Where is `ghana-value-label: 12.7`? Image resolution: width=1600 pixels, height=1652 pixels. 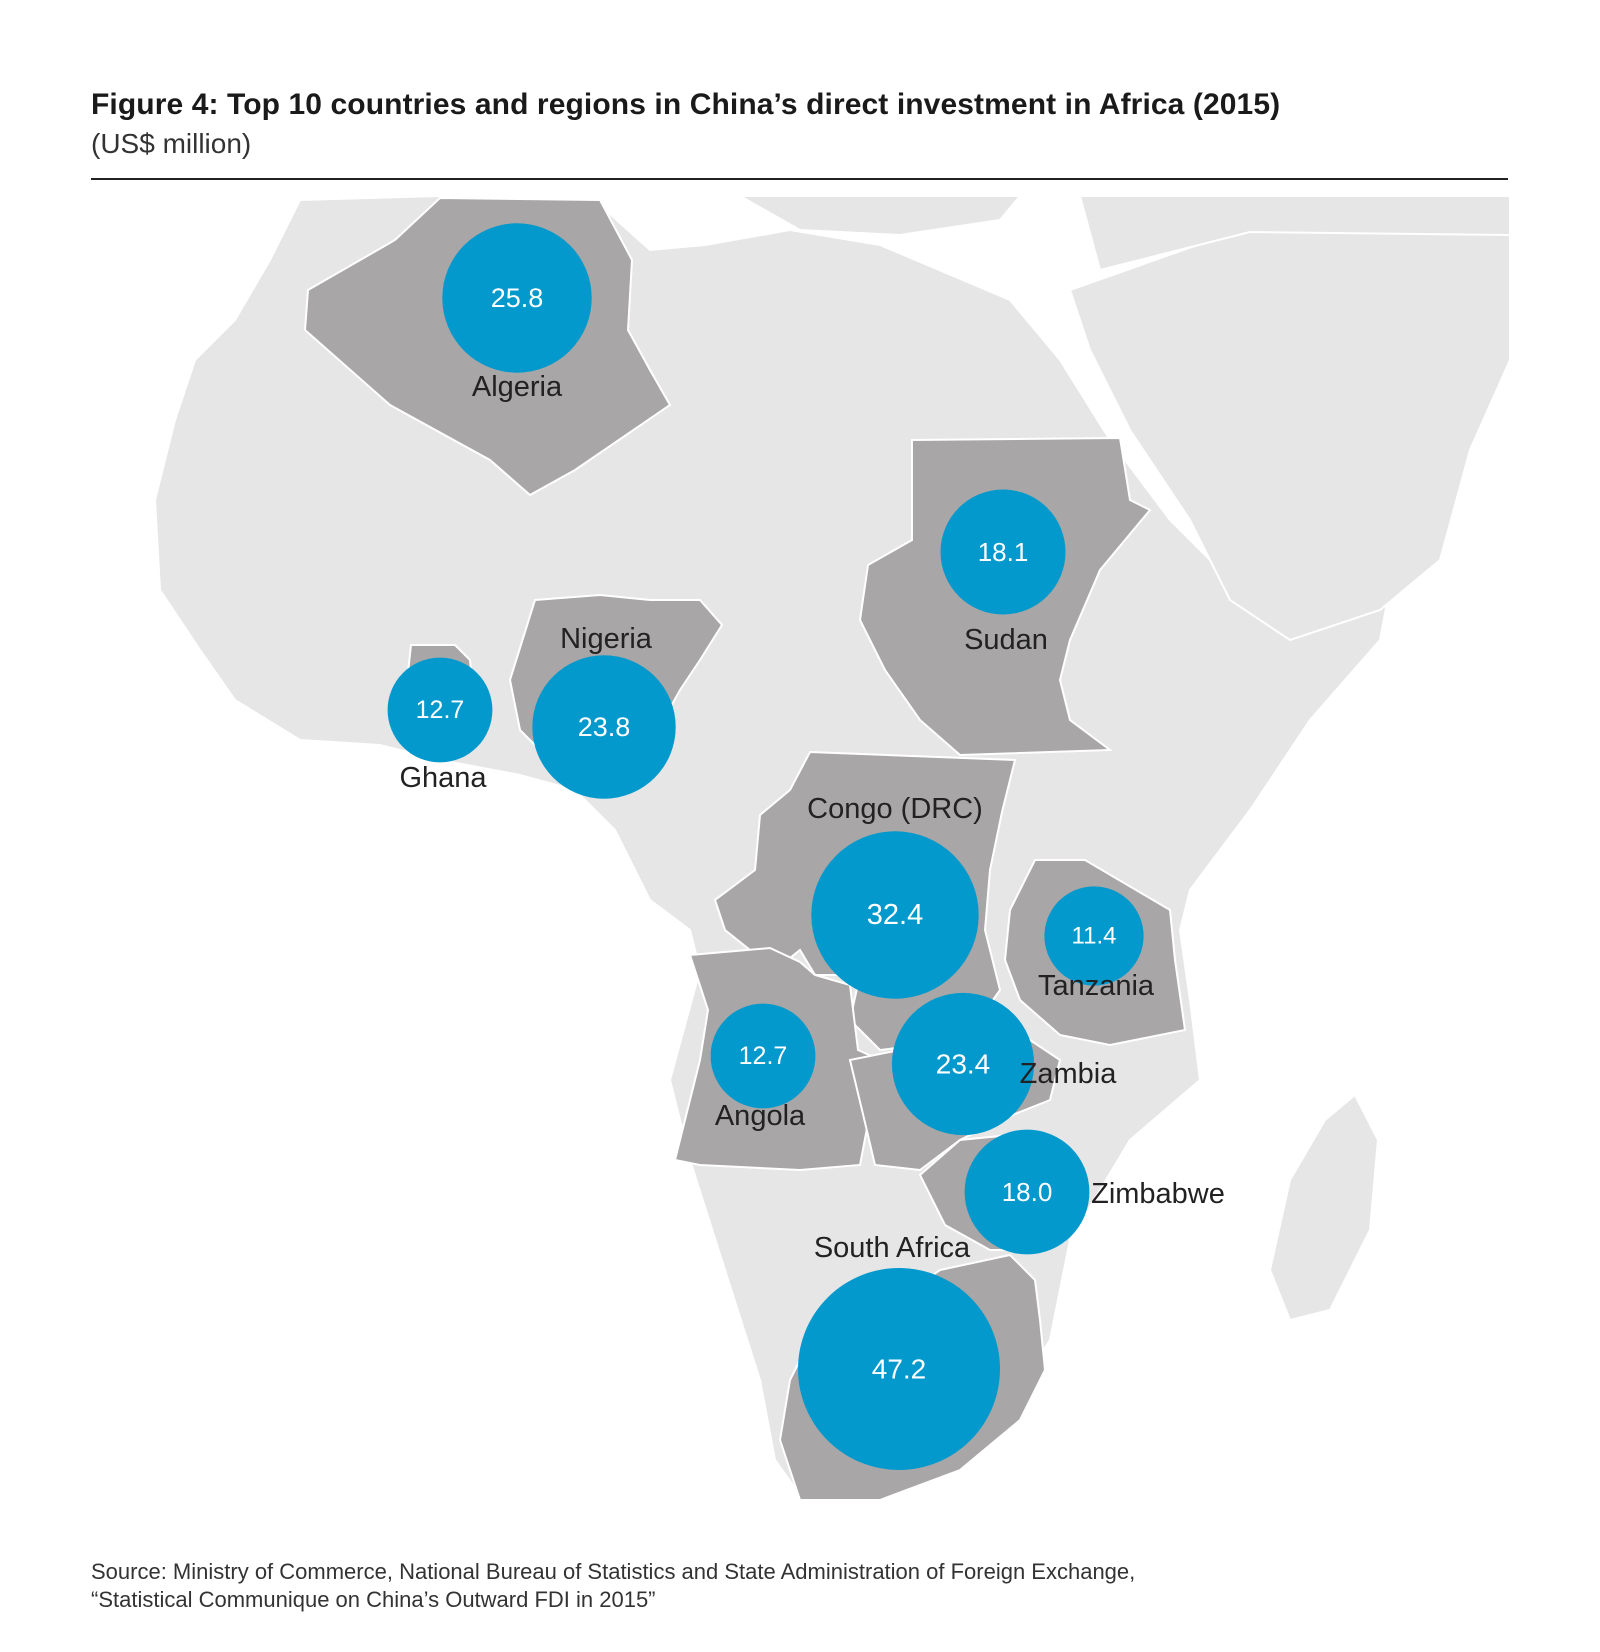
ghana-value-label: 12.7 is located at coordinates (440, 710).